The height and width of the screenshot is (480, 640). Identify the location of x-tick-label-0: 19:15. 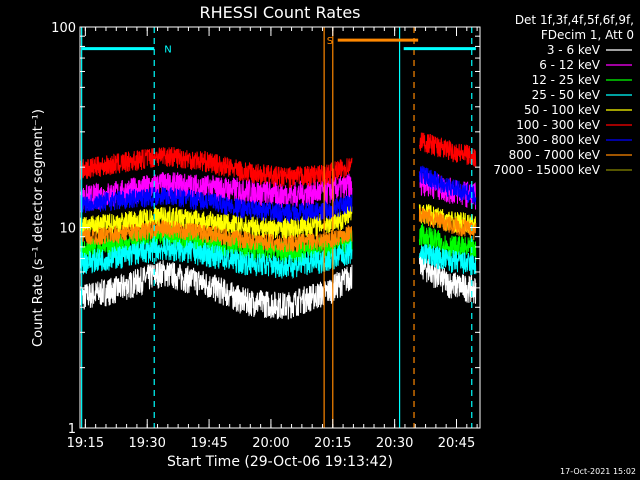
(85, 443).